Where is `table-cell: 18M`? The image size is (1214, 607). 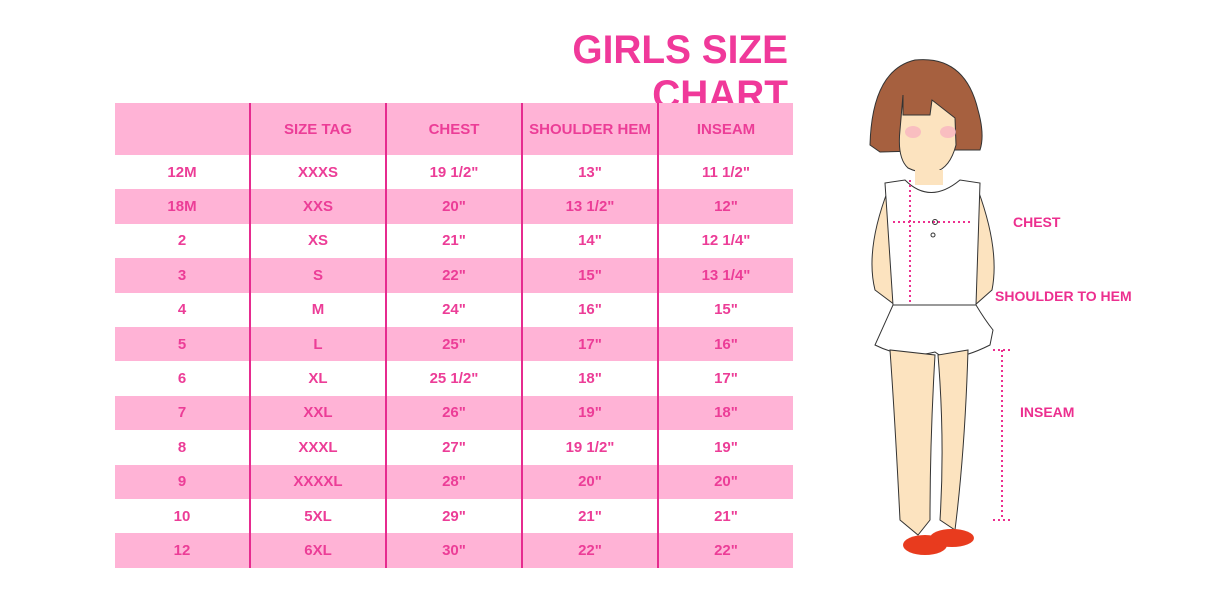
table-cell: 18M is located at coordinates (182, 206).